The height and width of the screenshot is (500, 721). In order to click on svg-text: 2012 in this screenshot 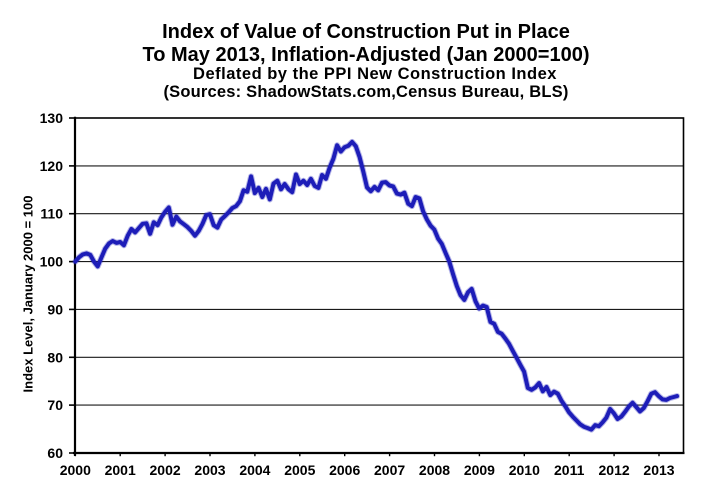, I will do `click(614, 470)`.